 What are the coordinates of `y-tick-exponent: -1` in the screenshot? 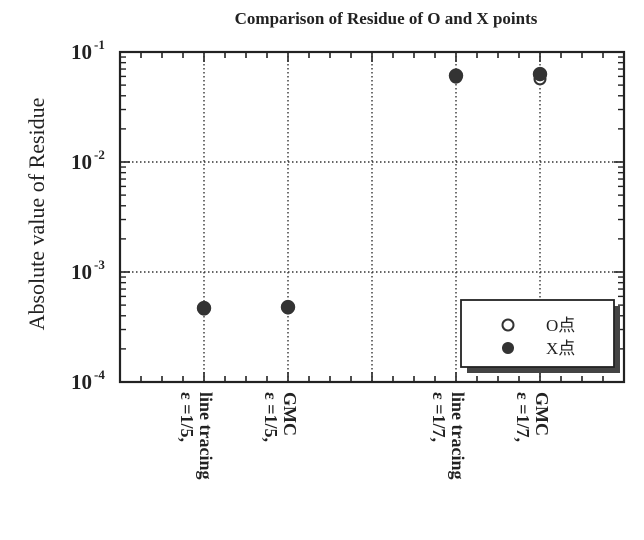 It's located at (99, 44).